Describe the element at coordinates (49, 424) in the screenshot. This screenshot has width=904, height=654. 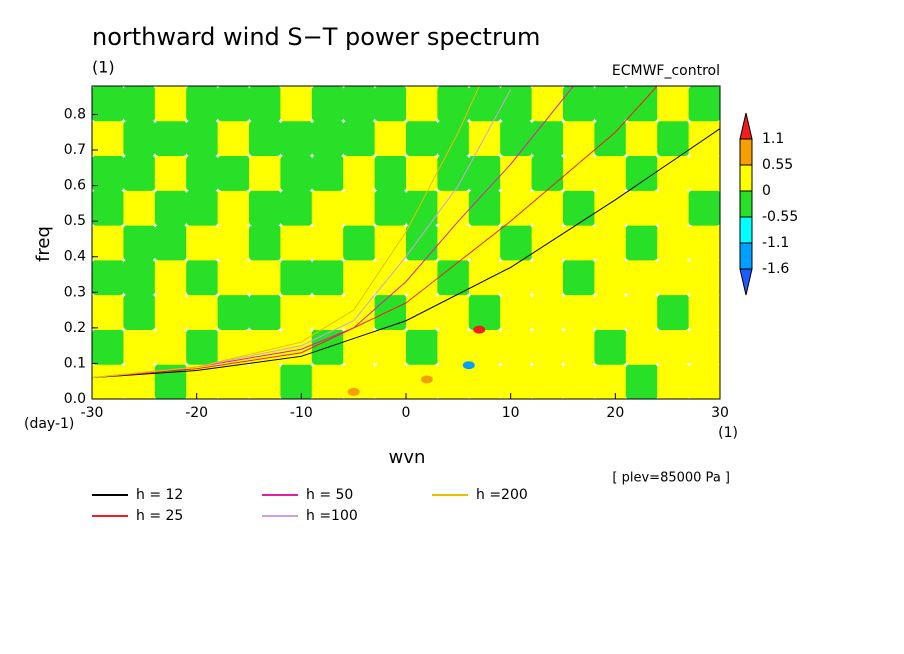
I see `y-unit: (day-1)` at that location.